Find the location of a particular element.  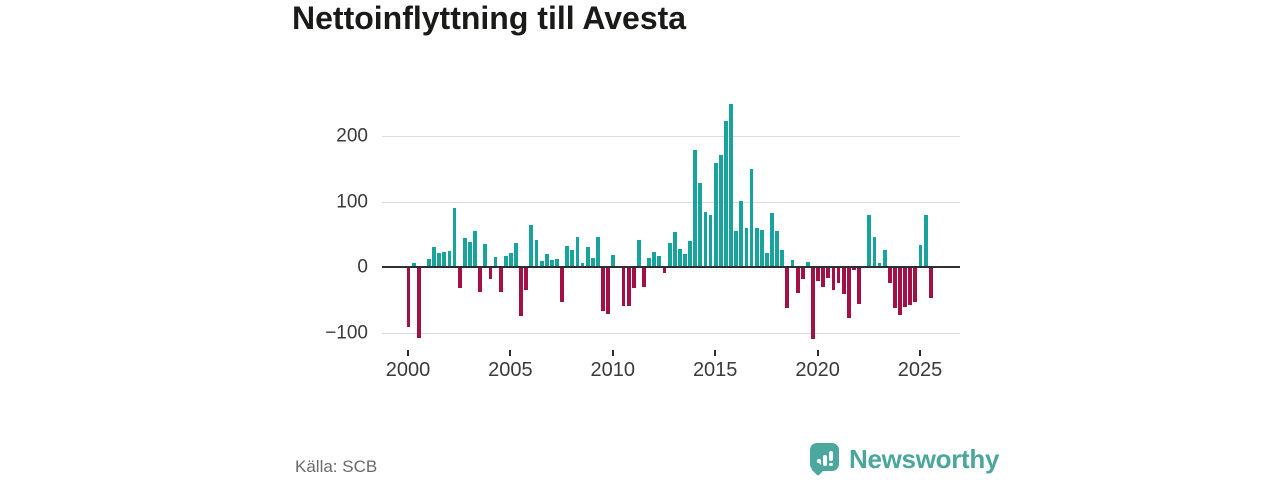

y-axis-tick-label: −100 is located at coordinates (346, 333).